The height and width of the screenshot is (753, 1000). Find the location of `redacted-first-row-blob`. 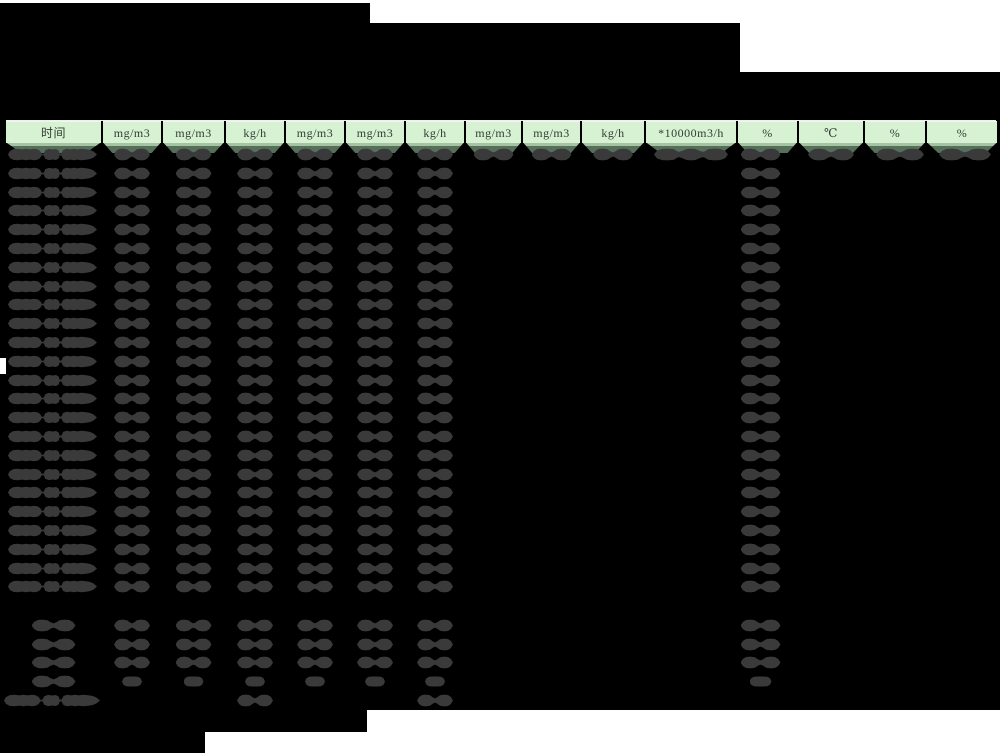

redacted-first-row-blob is located at coordinates (900, 154).